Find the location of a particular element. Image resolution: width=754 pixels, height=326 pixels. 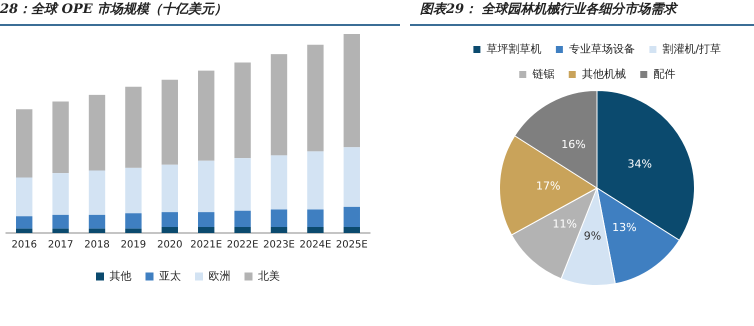

chart-title: 28：全球 OPE 市场规模（十亿美元） is located at coordinates (114, 9).